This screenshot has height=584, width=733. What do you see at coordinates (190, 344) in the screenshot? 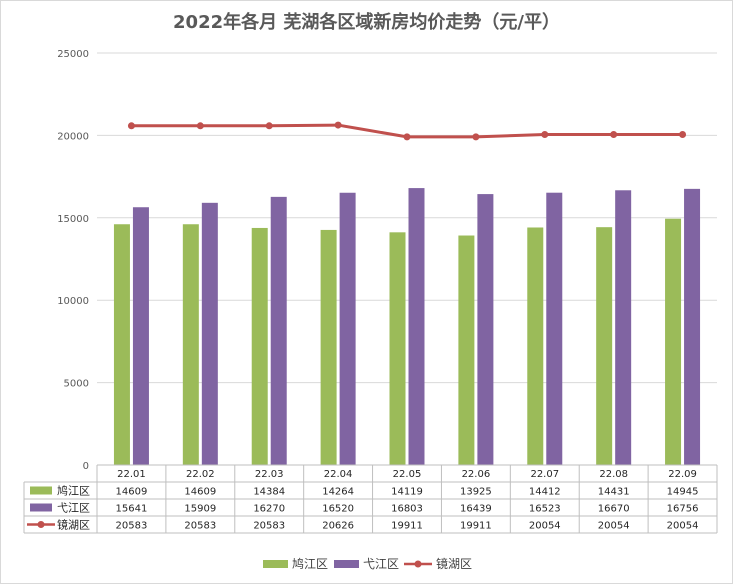
I see `bar-鸠江区-22.02` at bounding box center [190, 344].